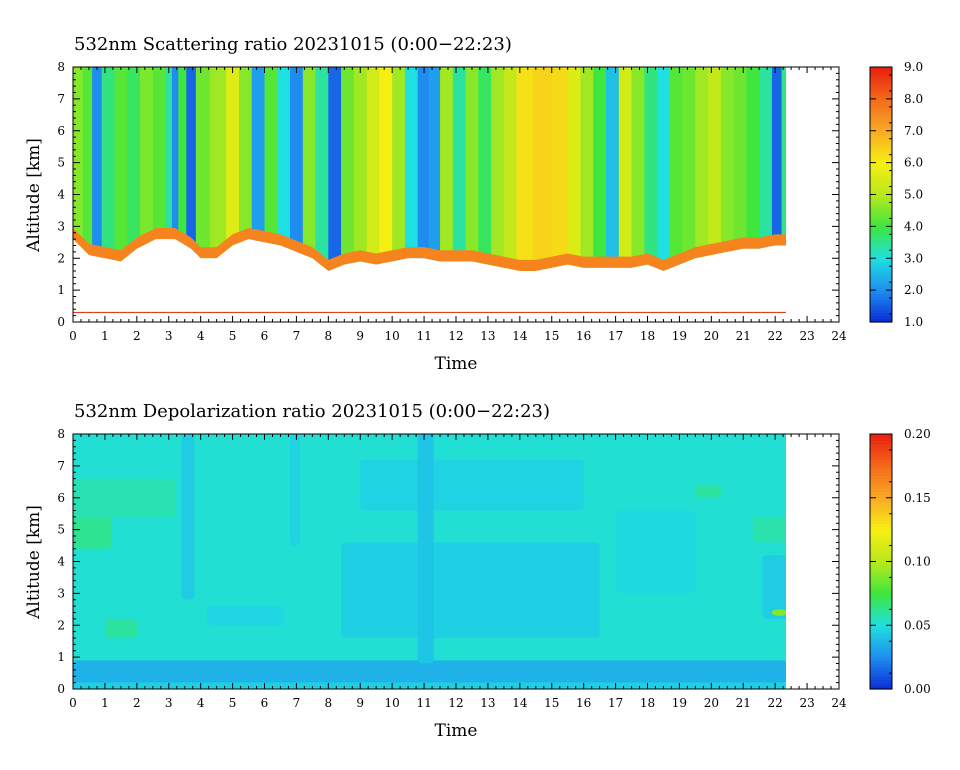  I want to click on x-tick-label: 18, so click(647, 336).